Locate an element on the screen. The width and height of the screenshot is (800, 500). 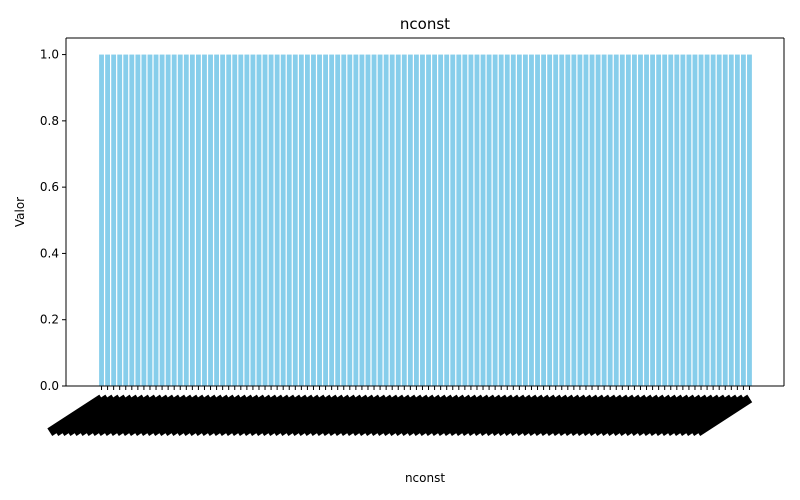
y-ticks: 0.0 0.2 0.4 0.6 0.8 1.0 is located at coordinates (53, 220).